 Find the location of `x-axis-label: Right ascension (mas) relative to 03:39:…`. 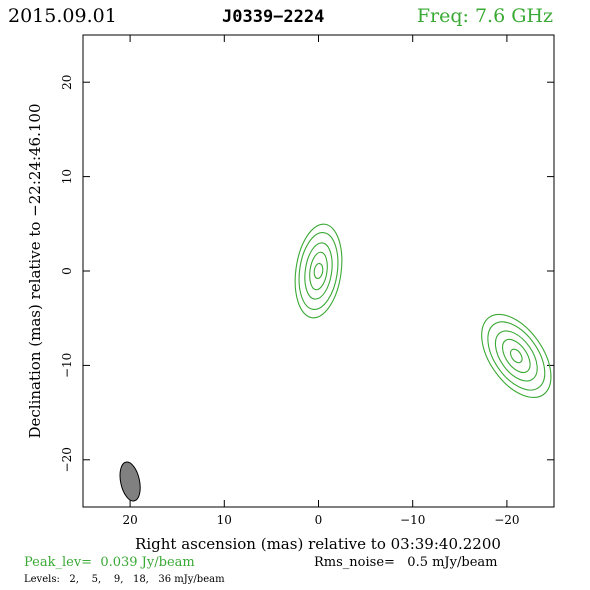

x-axis-label: Right ascension (mas) relative to 03:39:… is located at coordinates (318, 544).